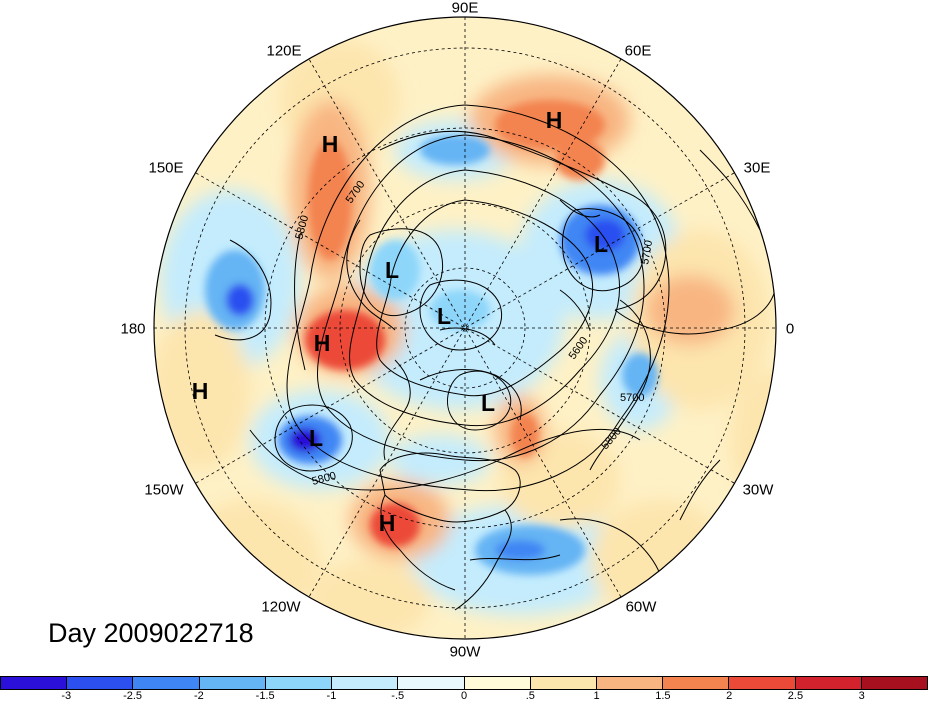 This screenshot has height=702, width=928. Describe the element at coordinates (133, 329) in the screenshot. I see `longitude-label-180: 180` at that location.